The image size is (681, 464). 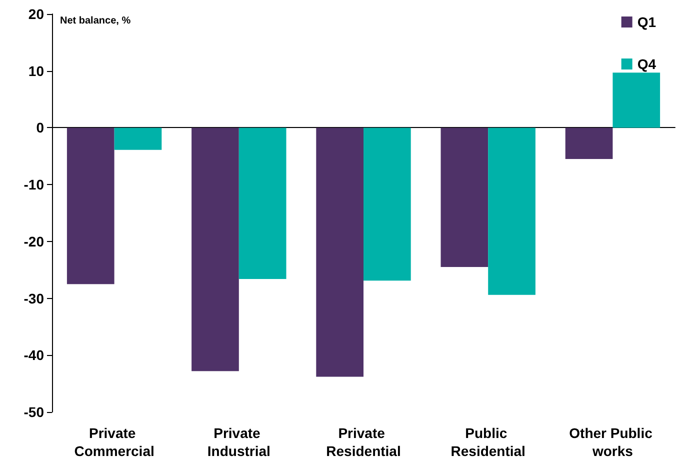 What do you see at coordinates (95, 21) in the screenshot?
I see `y-axis-title: Net balance, %` at bounding box center [95, 21].